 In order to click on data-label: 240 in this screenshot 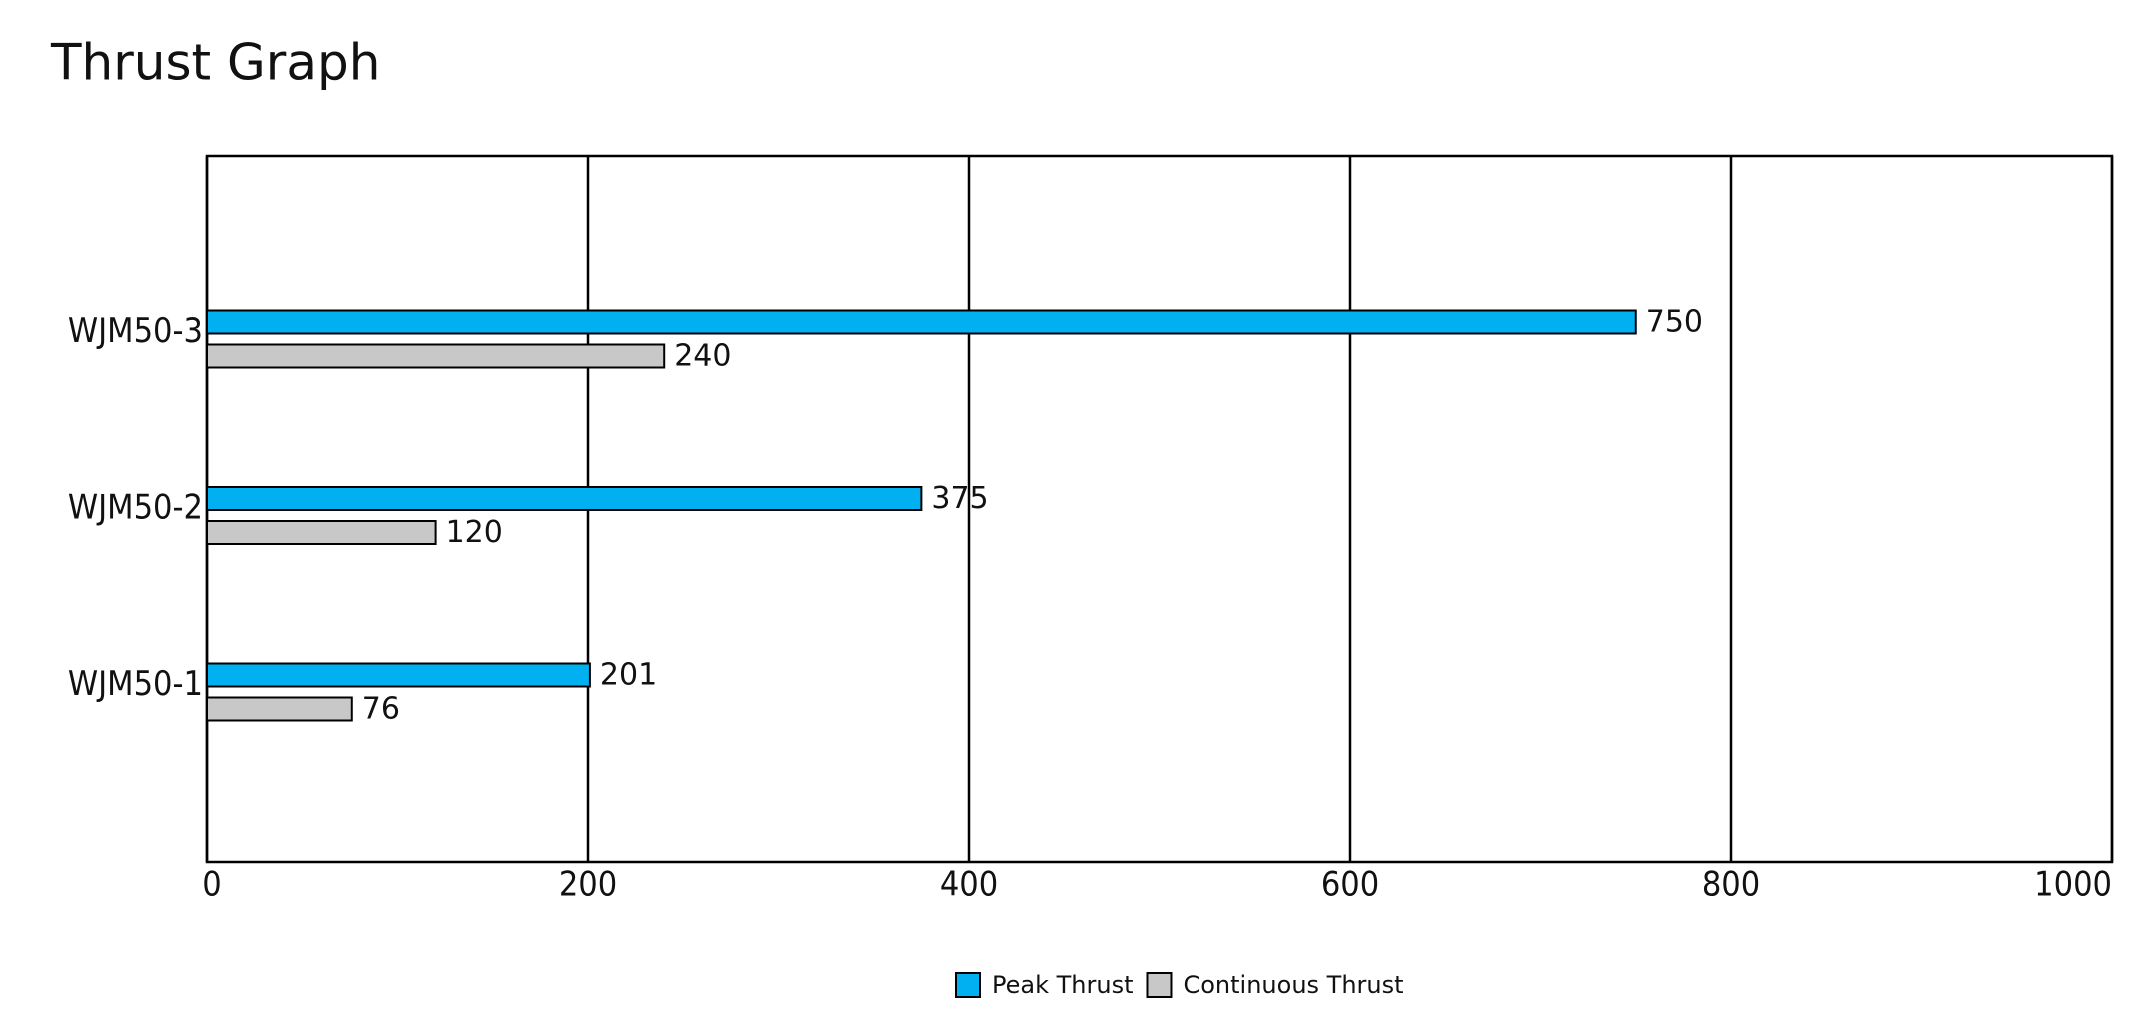, I will do `click(702, 356)`.